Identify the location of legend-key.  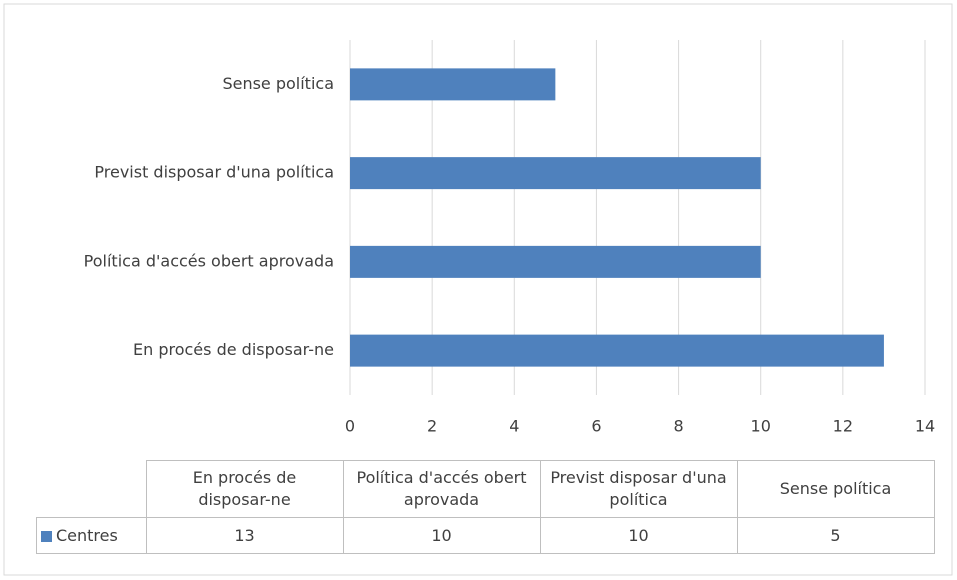
(46, 536).